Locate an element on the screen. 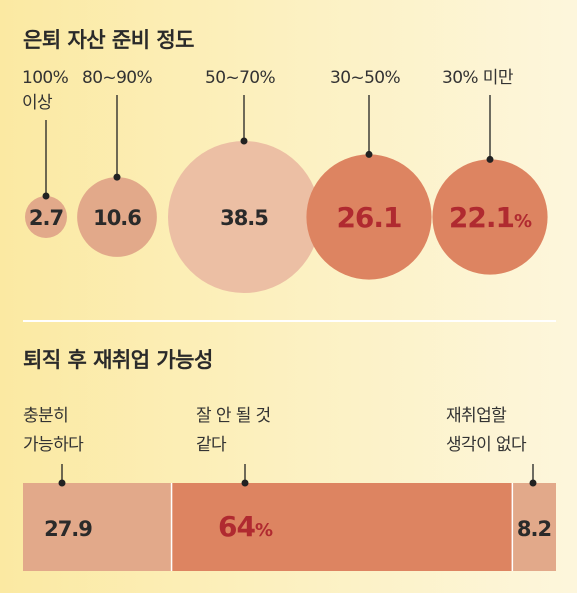  bar-category-label: 같다 is located at coordinates (211, 445).